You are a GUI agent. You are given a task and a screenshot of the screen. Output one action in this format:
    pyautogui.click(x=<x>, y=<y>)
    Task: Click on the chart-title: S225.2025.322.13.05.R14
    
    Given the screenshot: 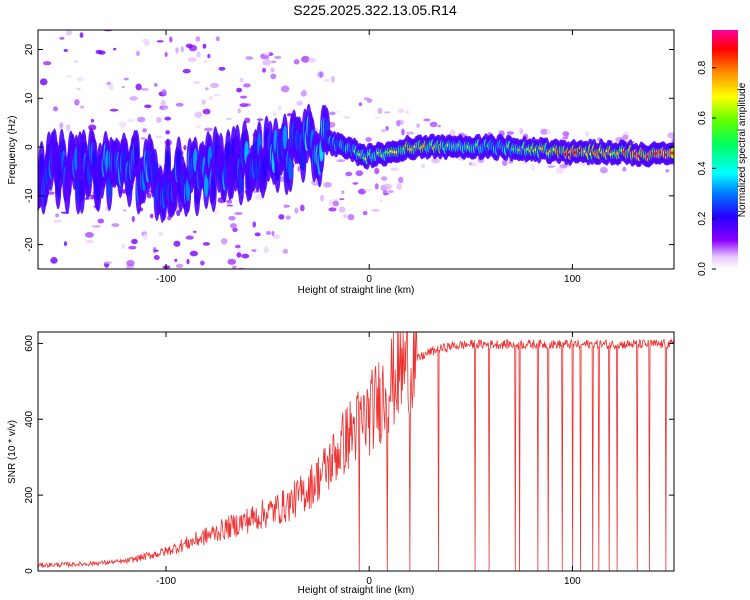 What is the action you would take?
    pyautogui.click(x=375, y=10)
    